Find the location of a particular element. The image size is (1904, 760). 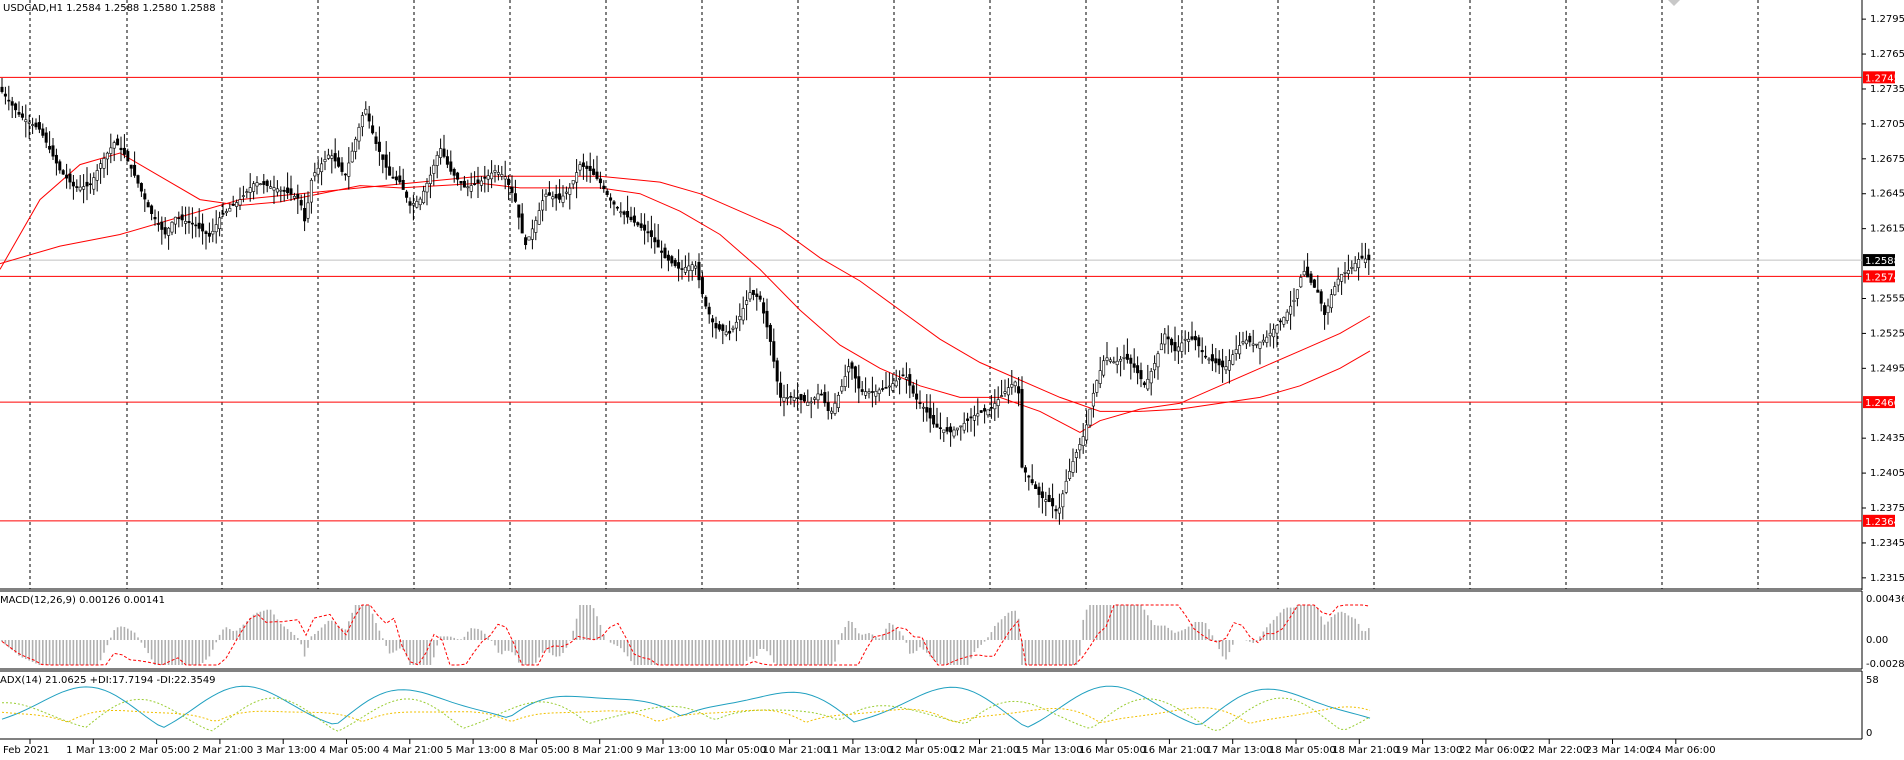

chart-shift-icon is located at coordinates (1674, 3).